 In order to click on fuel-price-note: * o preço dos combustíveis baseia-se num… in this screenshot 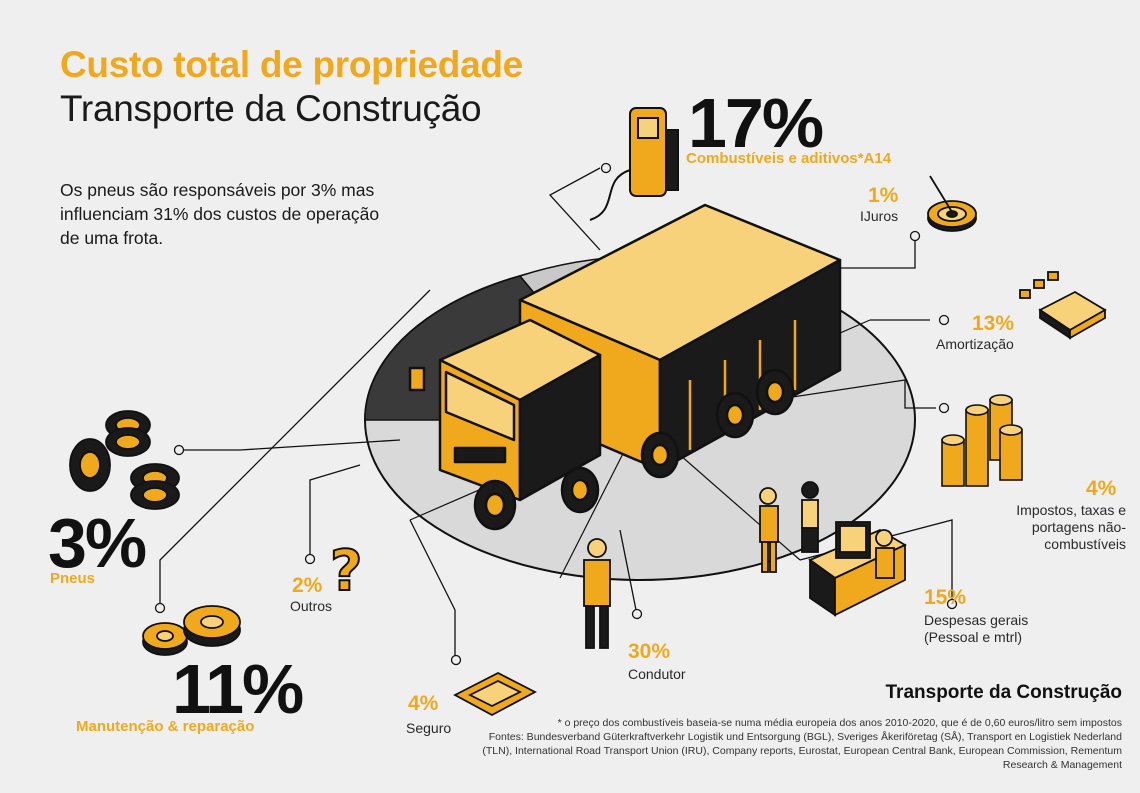, I will do `click(839, 723)`.